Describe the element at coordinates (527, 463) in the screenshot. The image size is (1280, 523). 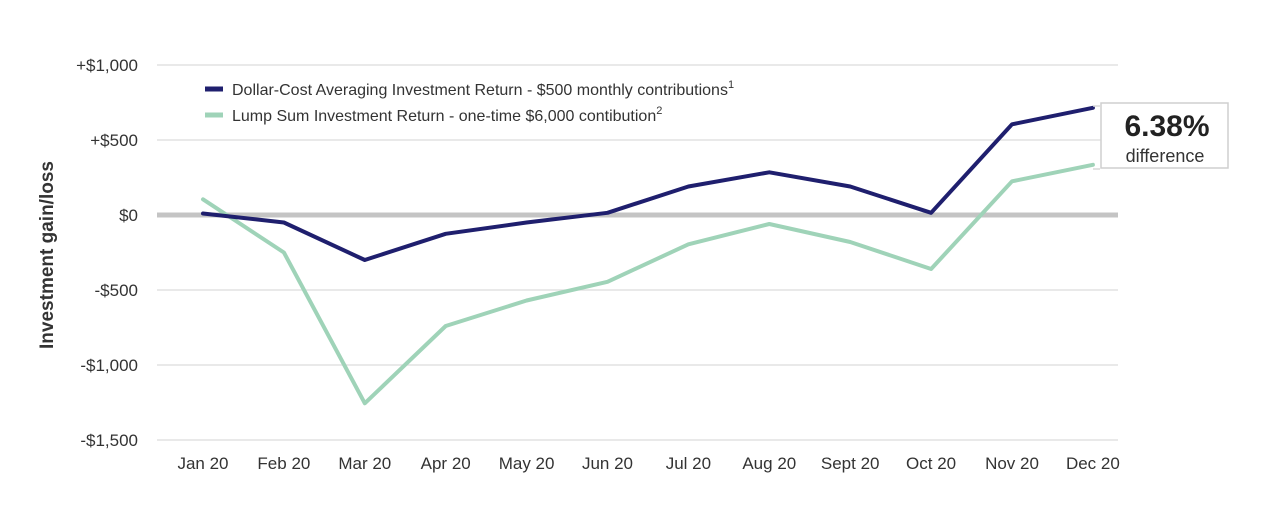
I see `x-tick-label: May 20` at that location.